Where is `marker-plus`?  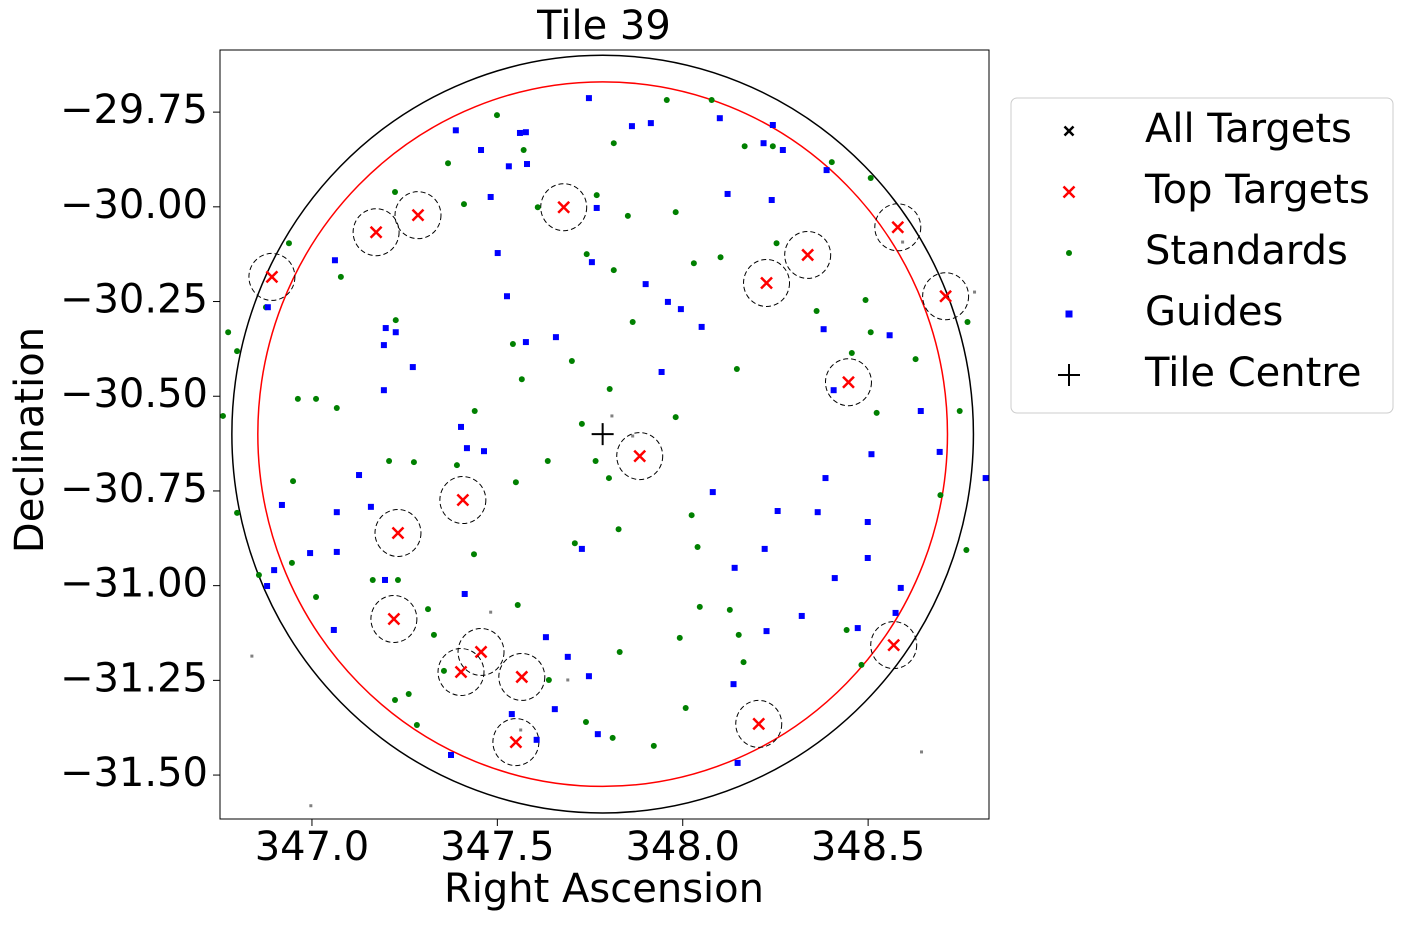 marker-plus is located at coordinates (602, 434).